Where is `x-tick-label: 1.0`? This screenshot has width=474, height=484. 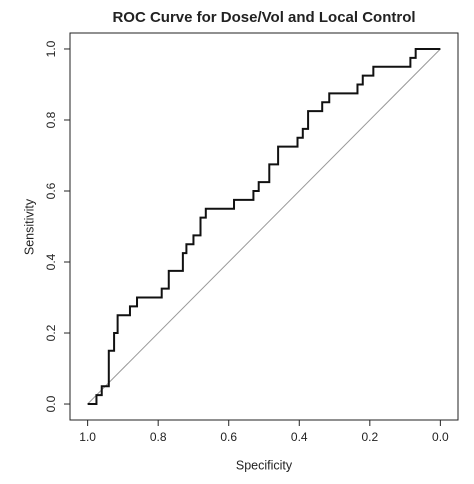
x-tick-label: 1.0 is located at coordinates (87, 437).